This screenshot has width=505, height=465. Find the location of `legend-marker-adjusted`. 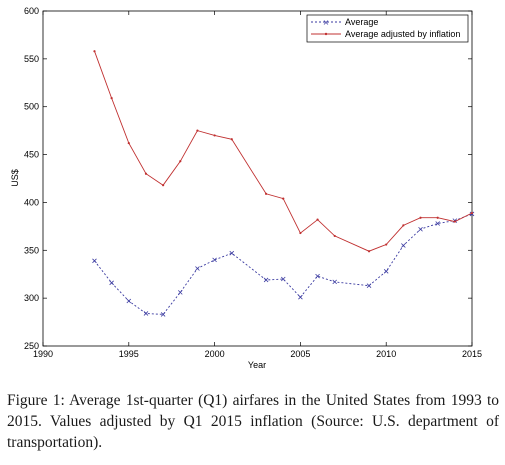

legend-marker-adjusted is located at coordinates (326, 34).